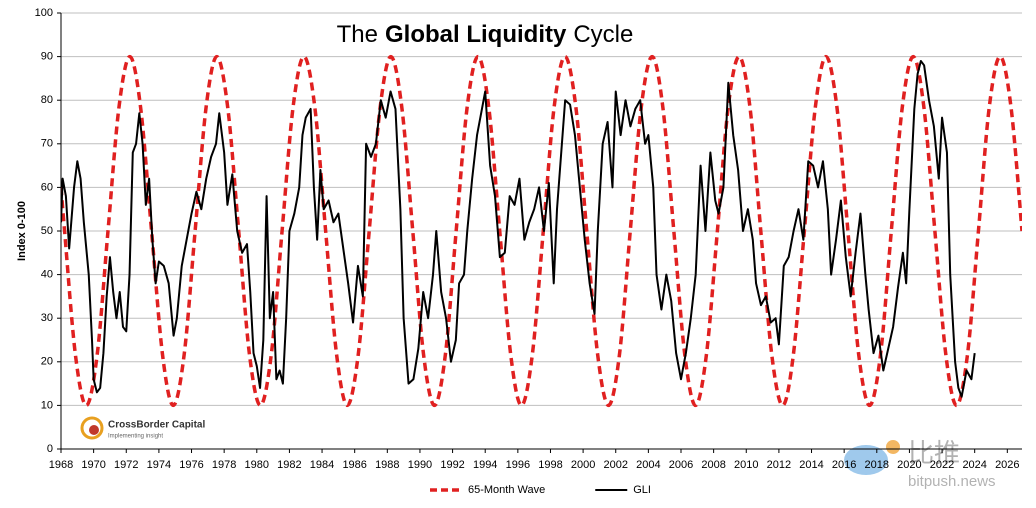  What do you see at coordinates (681, 465) in the screenshot?
I see `x-tick-label: 2006` at bounding box center [681, 465].